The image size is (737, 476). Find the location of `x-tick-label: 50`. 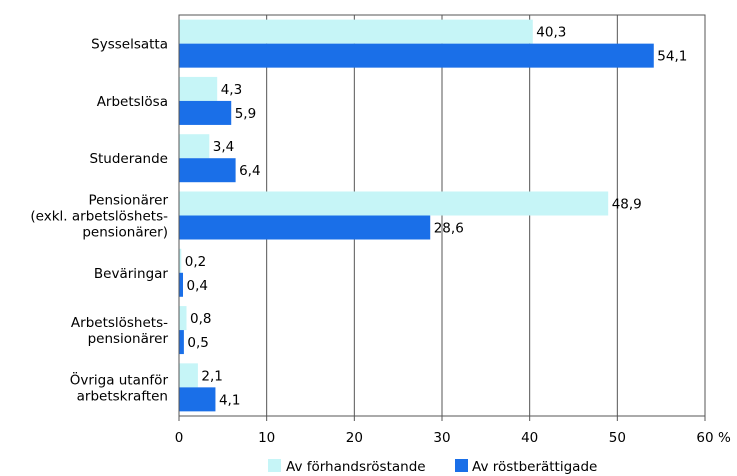

x-tick-label: 50 is located at coordinates (617, 438).